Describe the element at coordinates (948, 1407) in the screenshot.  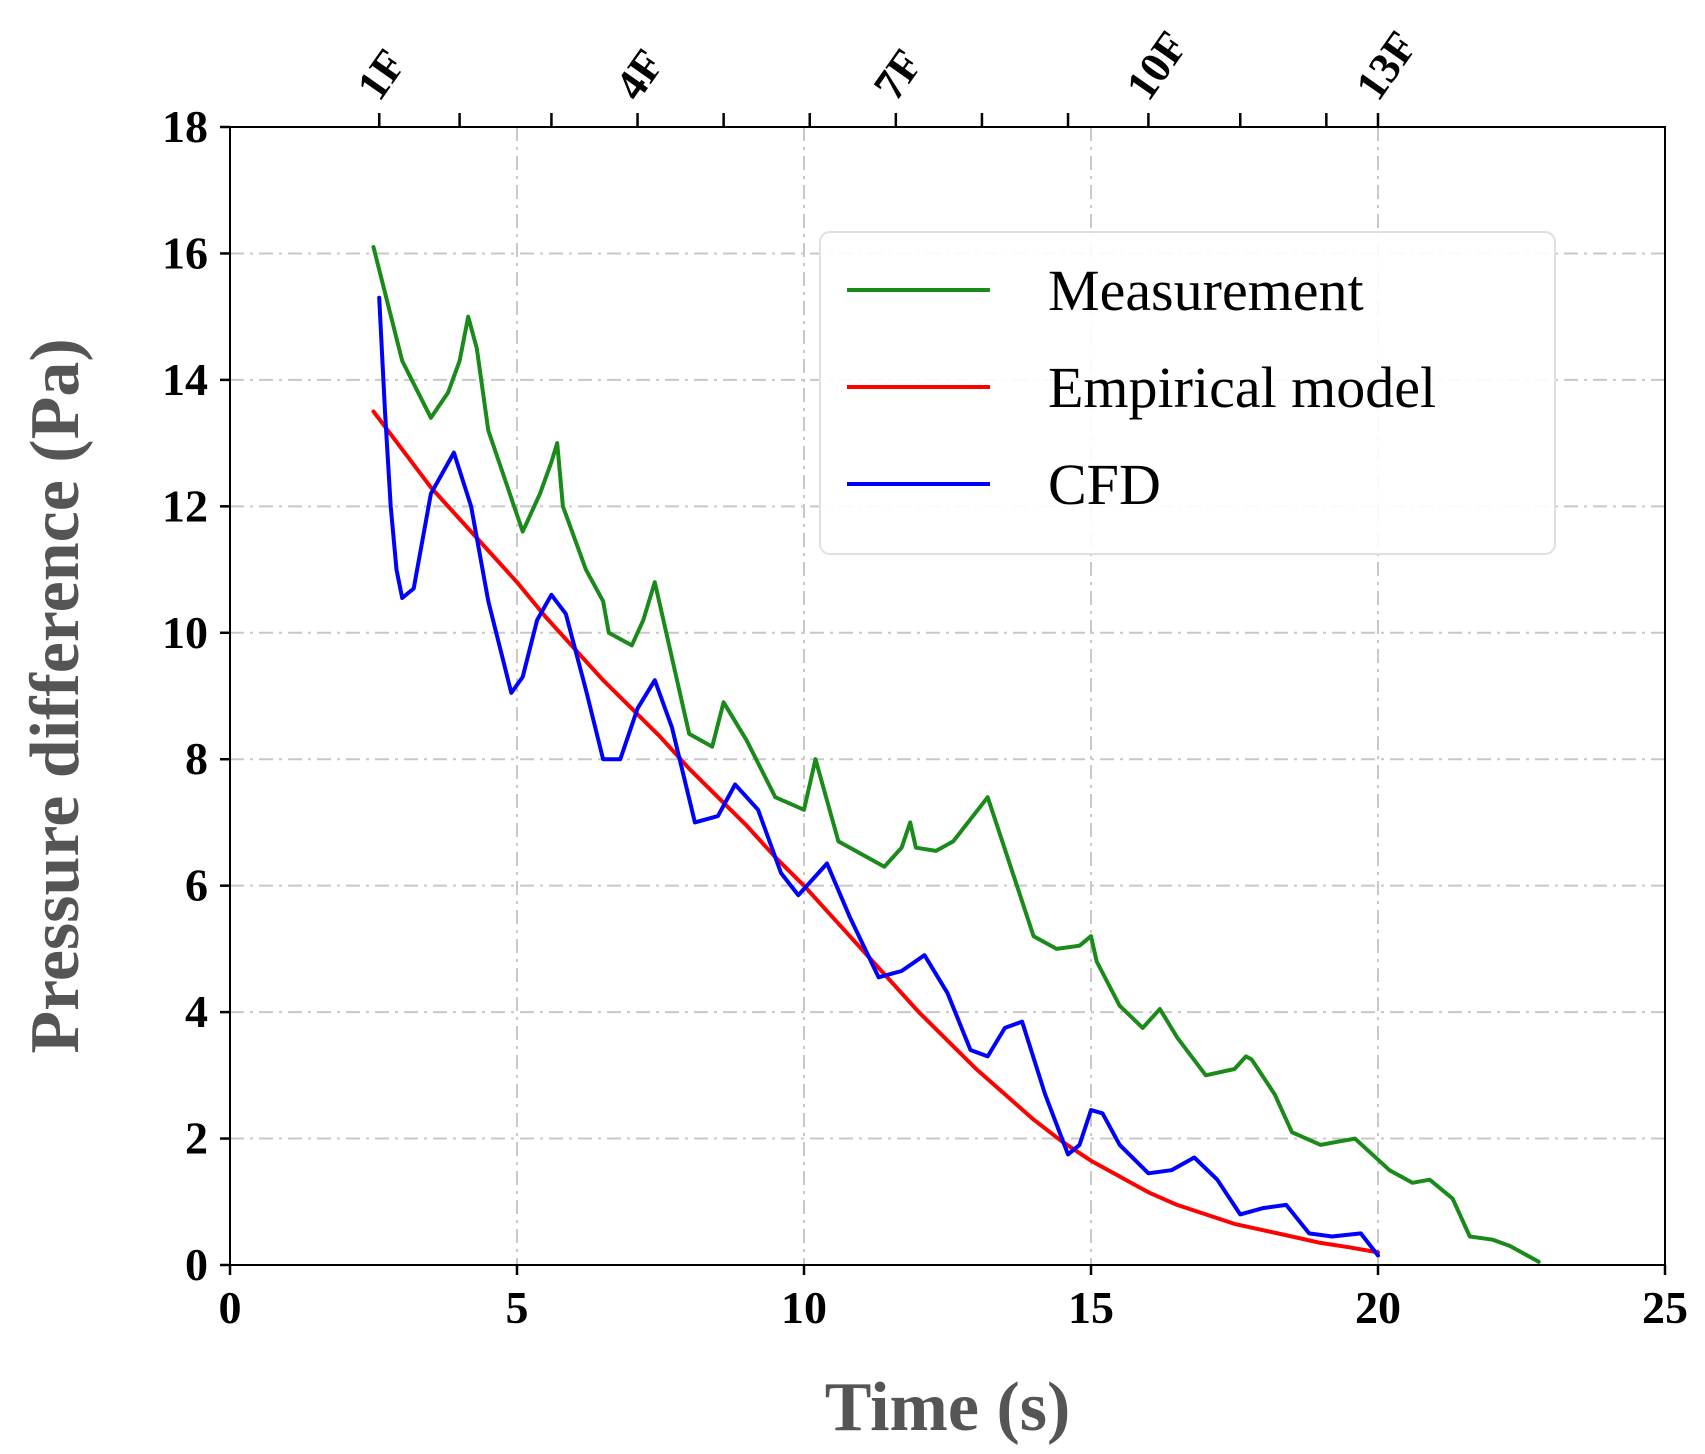
I see `x-axis-title: Time (s)` at that location.